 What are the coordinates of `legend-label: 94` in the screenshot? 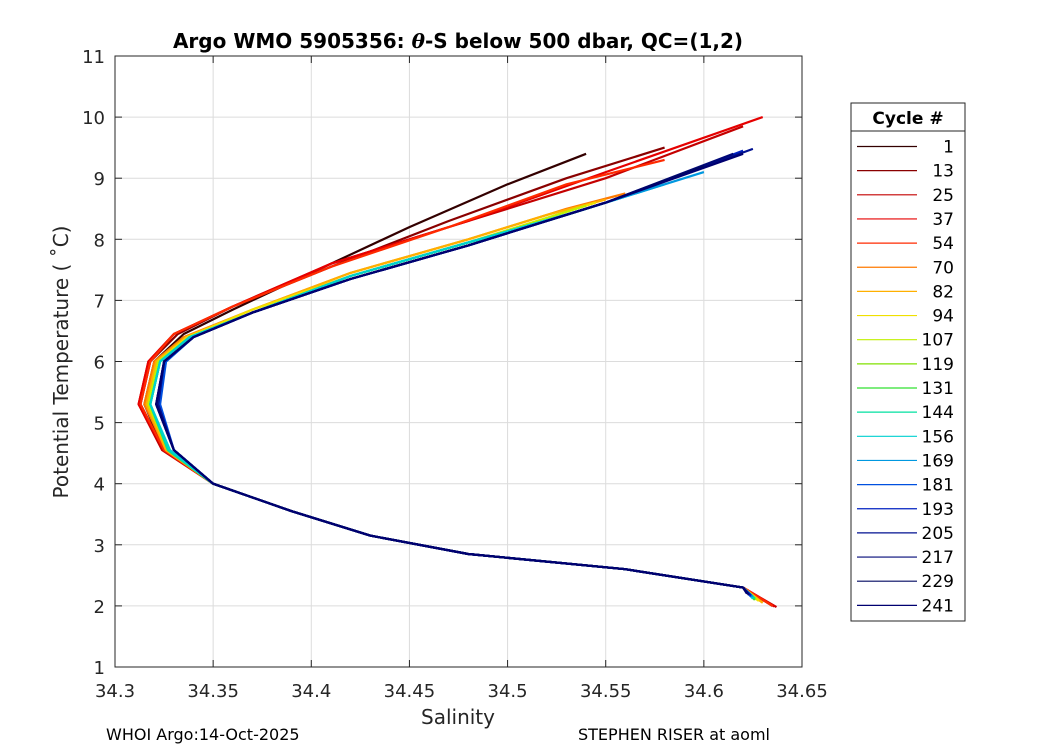 It's located at (943, 317).